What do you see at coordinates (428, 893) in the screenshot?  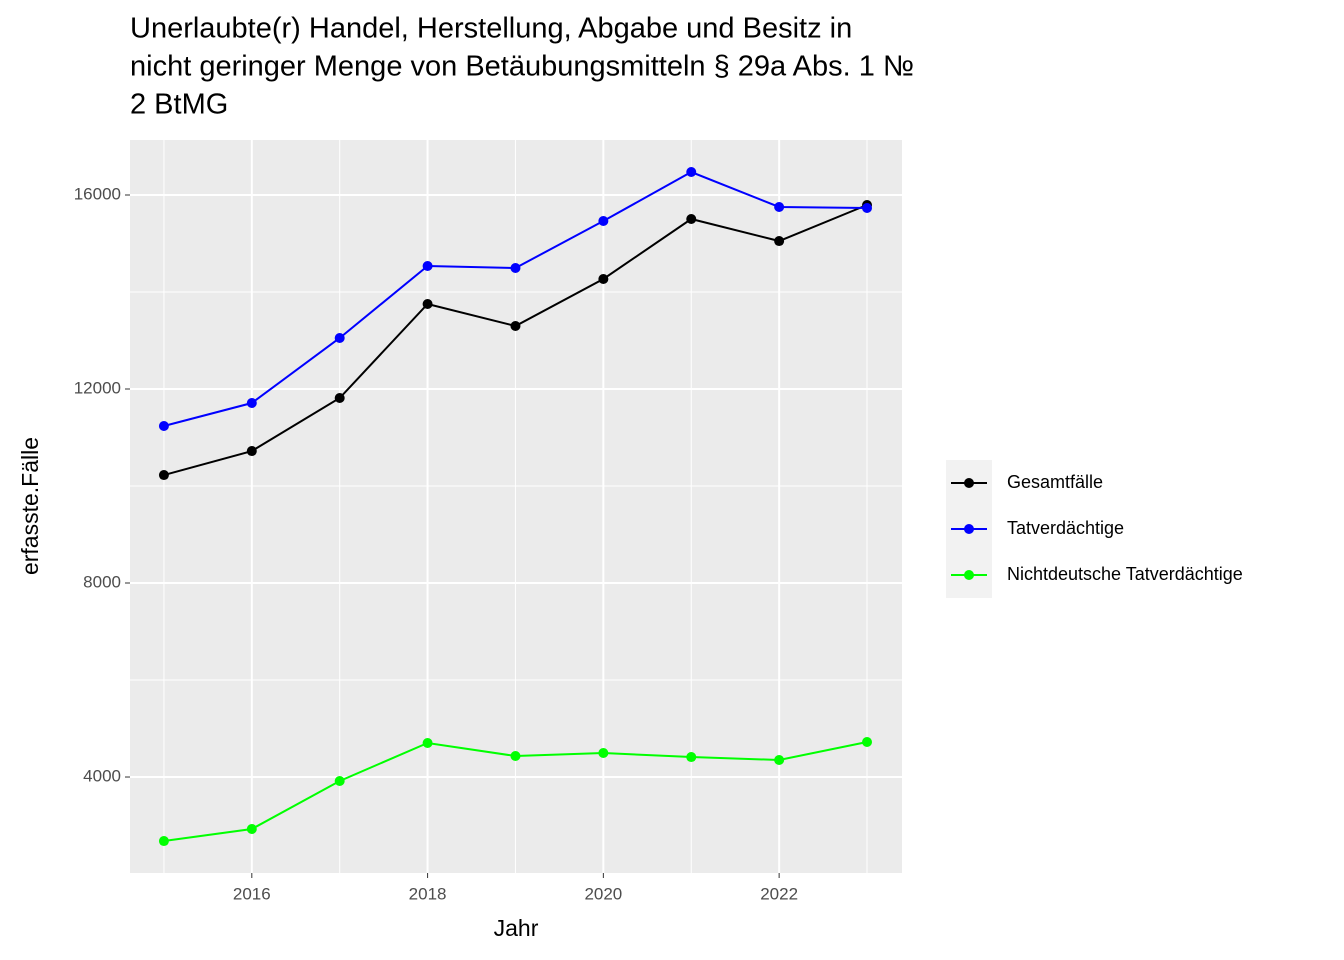 I see `x-tick-label: 2018` at bounding box center [428, 893].